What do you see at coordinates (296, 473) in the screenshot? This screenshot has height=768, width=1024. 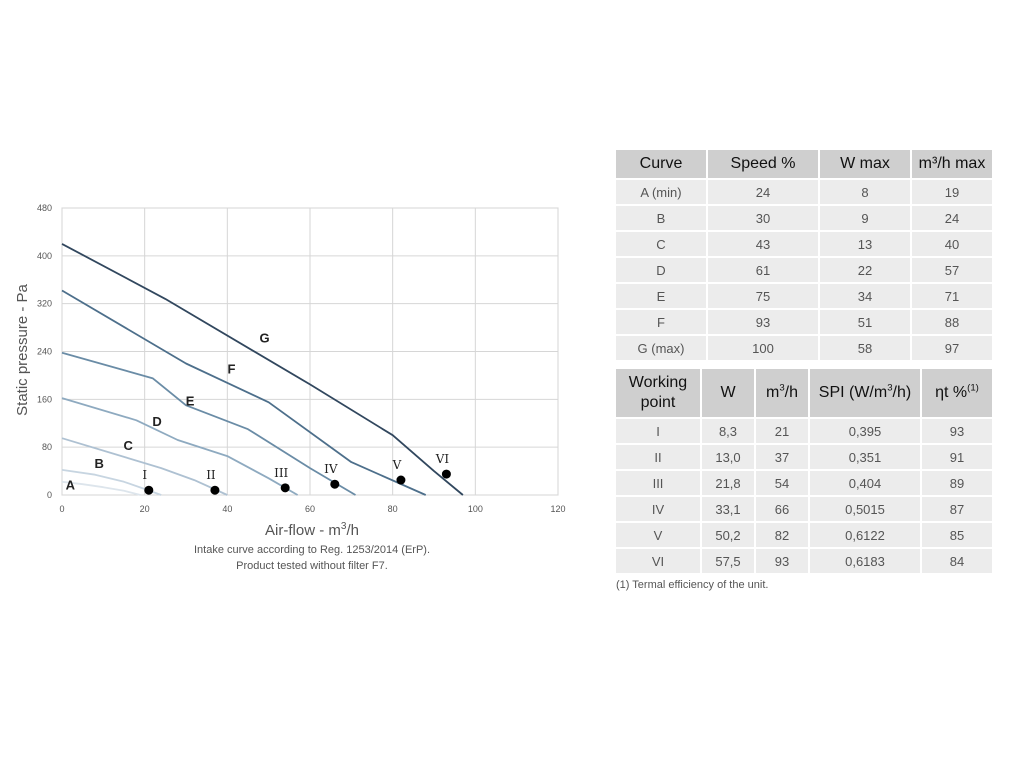 I see `chart-working-points: I II III IV V VI` at bounding box center [296, 473].